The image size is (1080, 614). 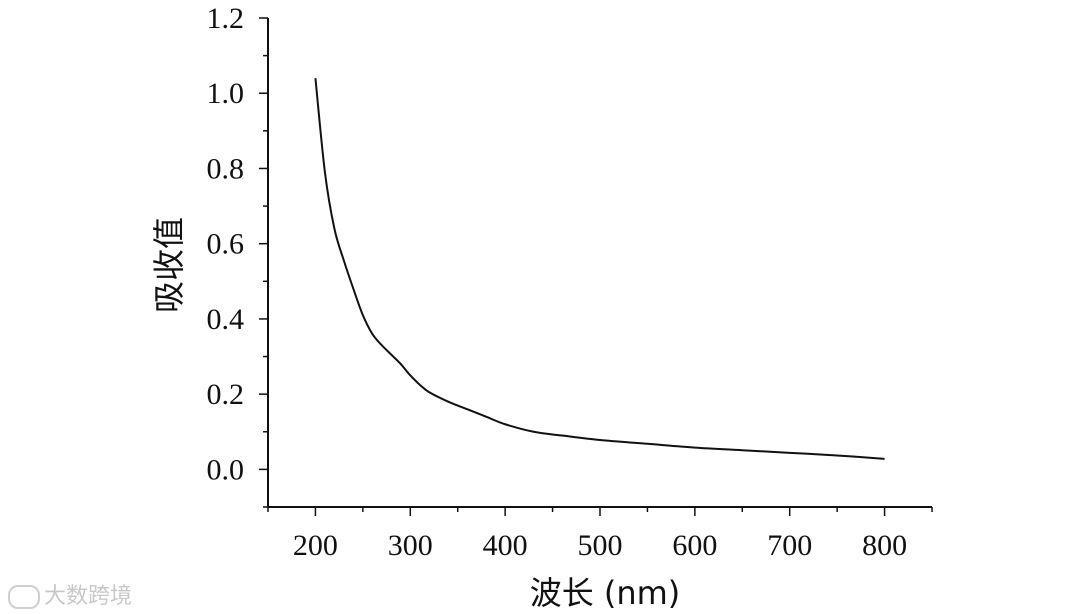 I want to click on x-tick-label: 700, so click(x=789, y=545).